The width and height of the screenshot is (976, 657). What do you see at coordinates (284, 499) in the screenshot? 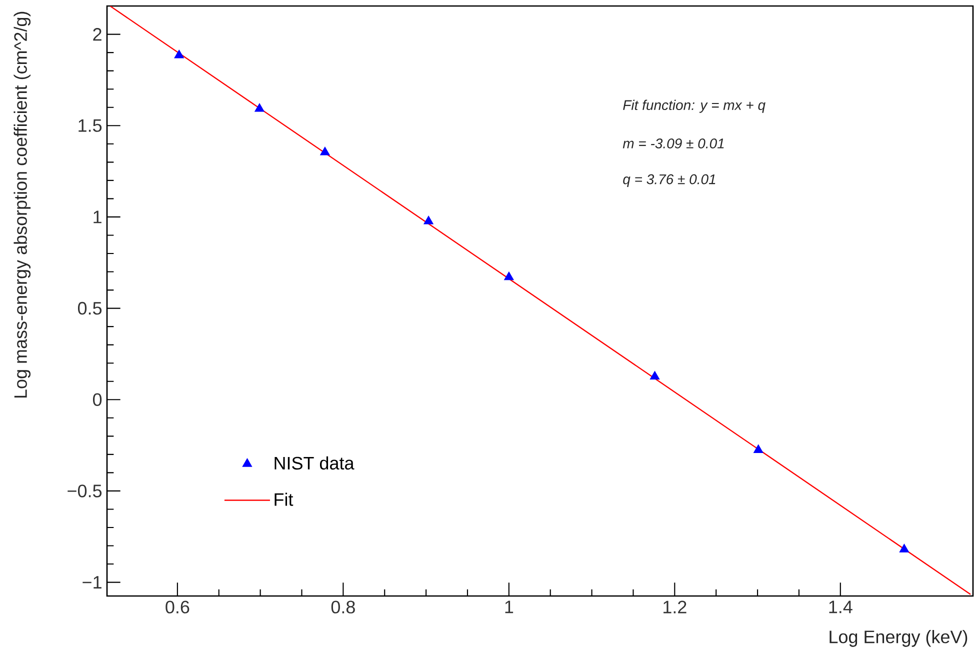
I see `legend-label: Fit` at bounding box center [284, 499].